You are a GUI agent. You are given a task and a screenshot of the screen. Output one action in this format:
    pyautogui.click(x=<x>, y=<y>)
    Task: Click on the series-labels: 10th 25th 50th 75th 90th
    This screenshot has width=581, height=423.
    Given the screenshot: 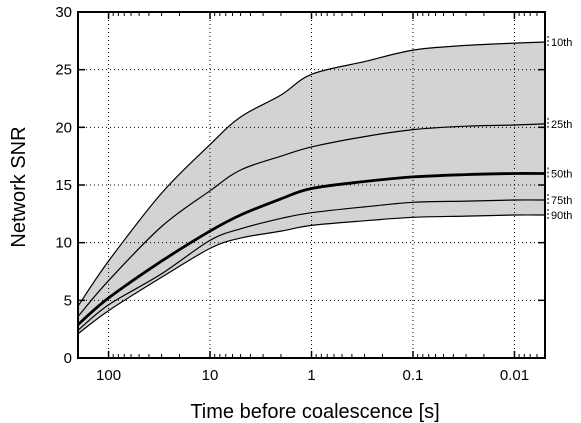 What is the action you would take?
    pyautogui.click(x=559, y=128)
    